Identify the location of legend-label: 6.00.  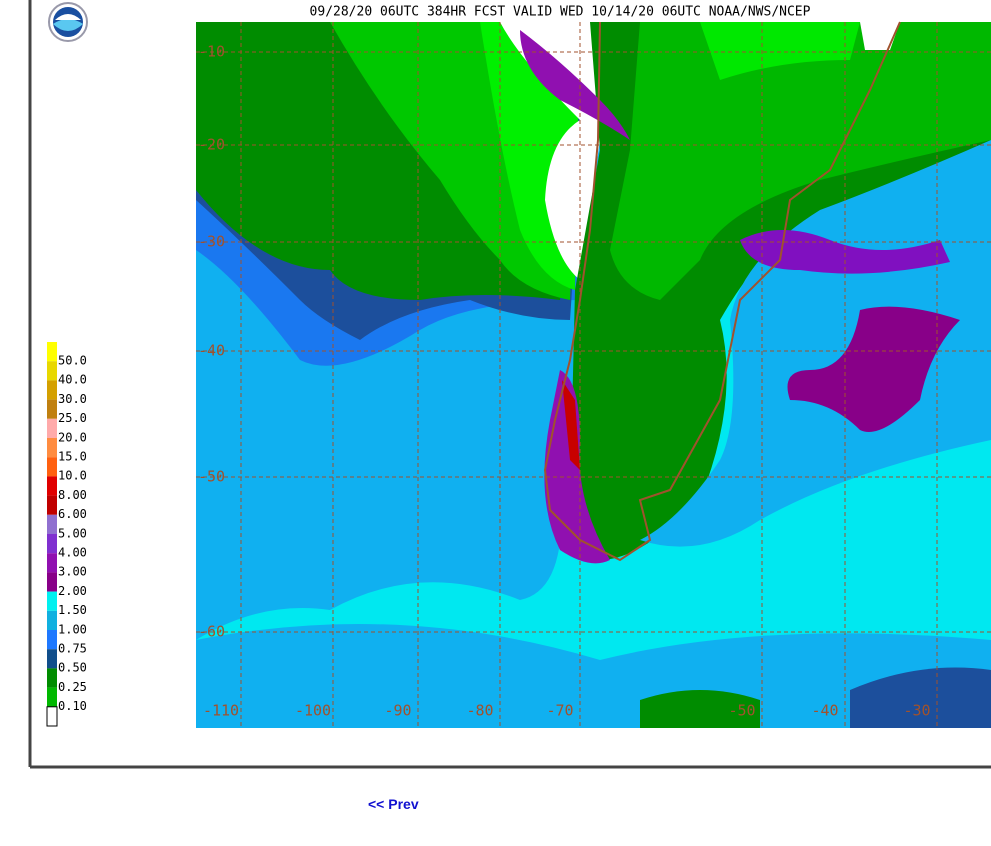
(72, 514).